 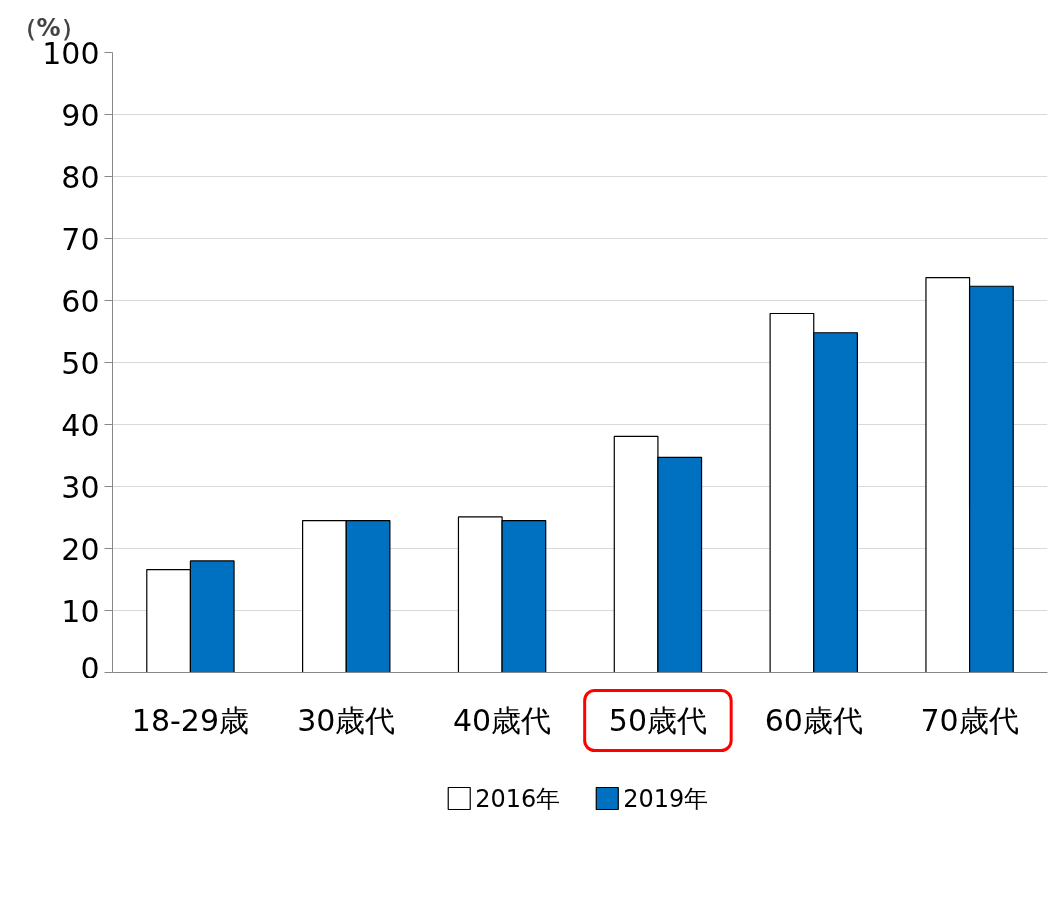 I want to click on y-tick-label: 30, so click(x=80, y=487).